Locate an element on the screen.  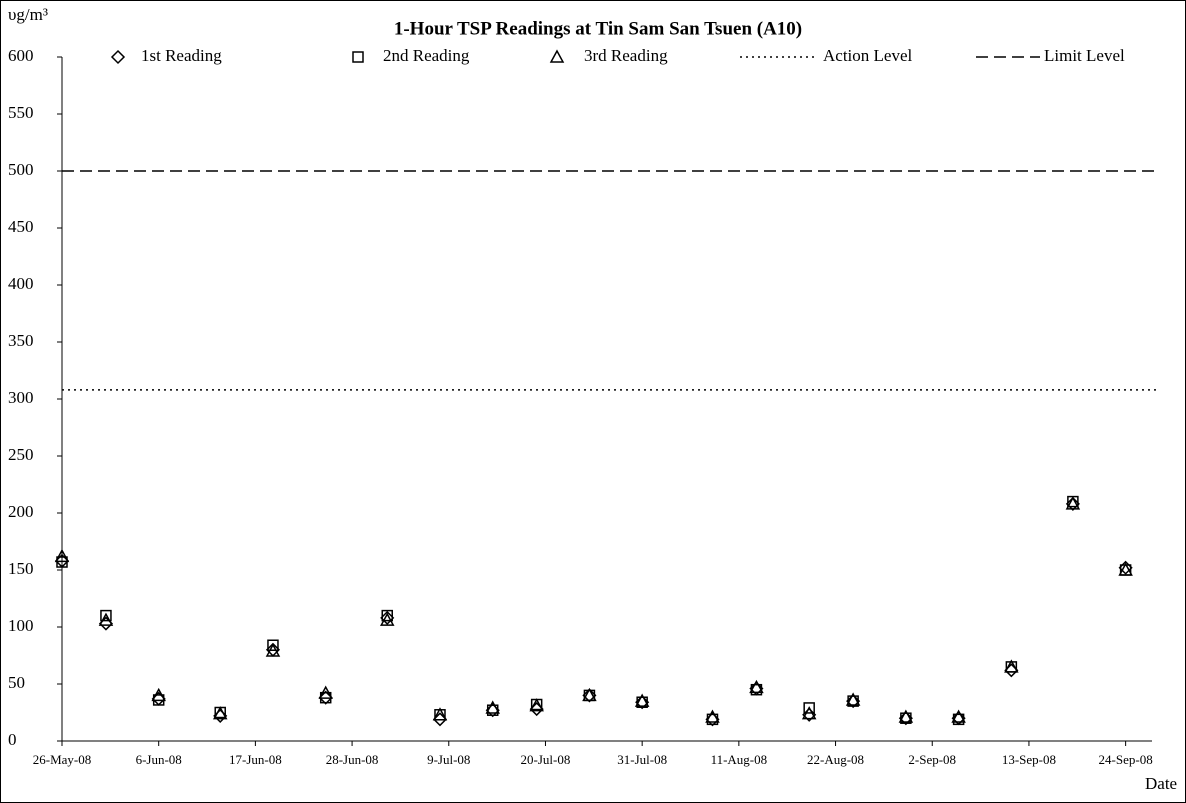
y-tick-label: 0 is located at coordinates (12, 739).